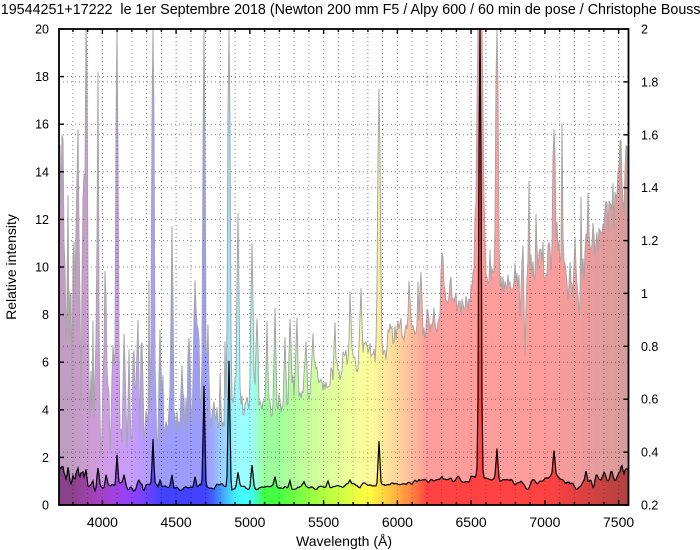 The width and height of the screenshot is (700, 550). I want to click on svg-text: 5500, so click(323, 522).